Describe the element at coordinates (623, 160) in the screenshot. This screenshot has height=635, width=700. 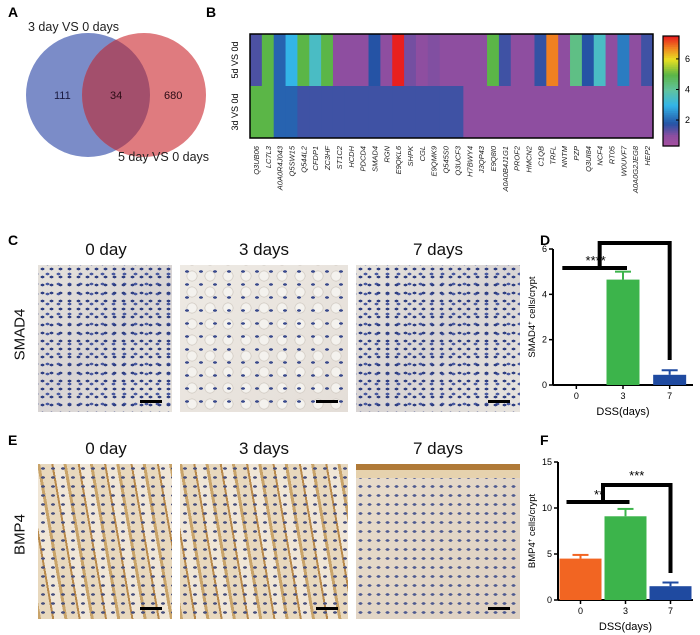
I see `heatmap-column-label: W0UVF7` at that location.